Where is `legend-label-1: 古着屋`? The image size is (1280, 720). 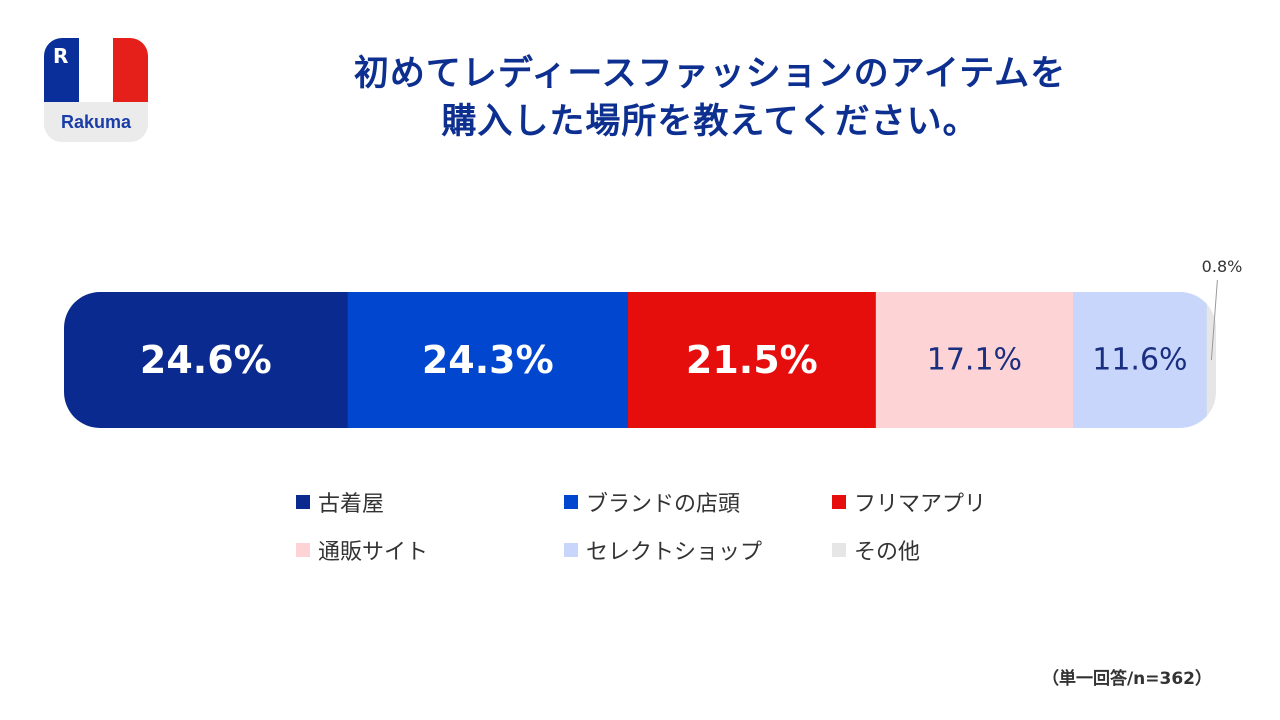 legend-label-1: 古着屋 is located at coordinates (351, 504).